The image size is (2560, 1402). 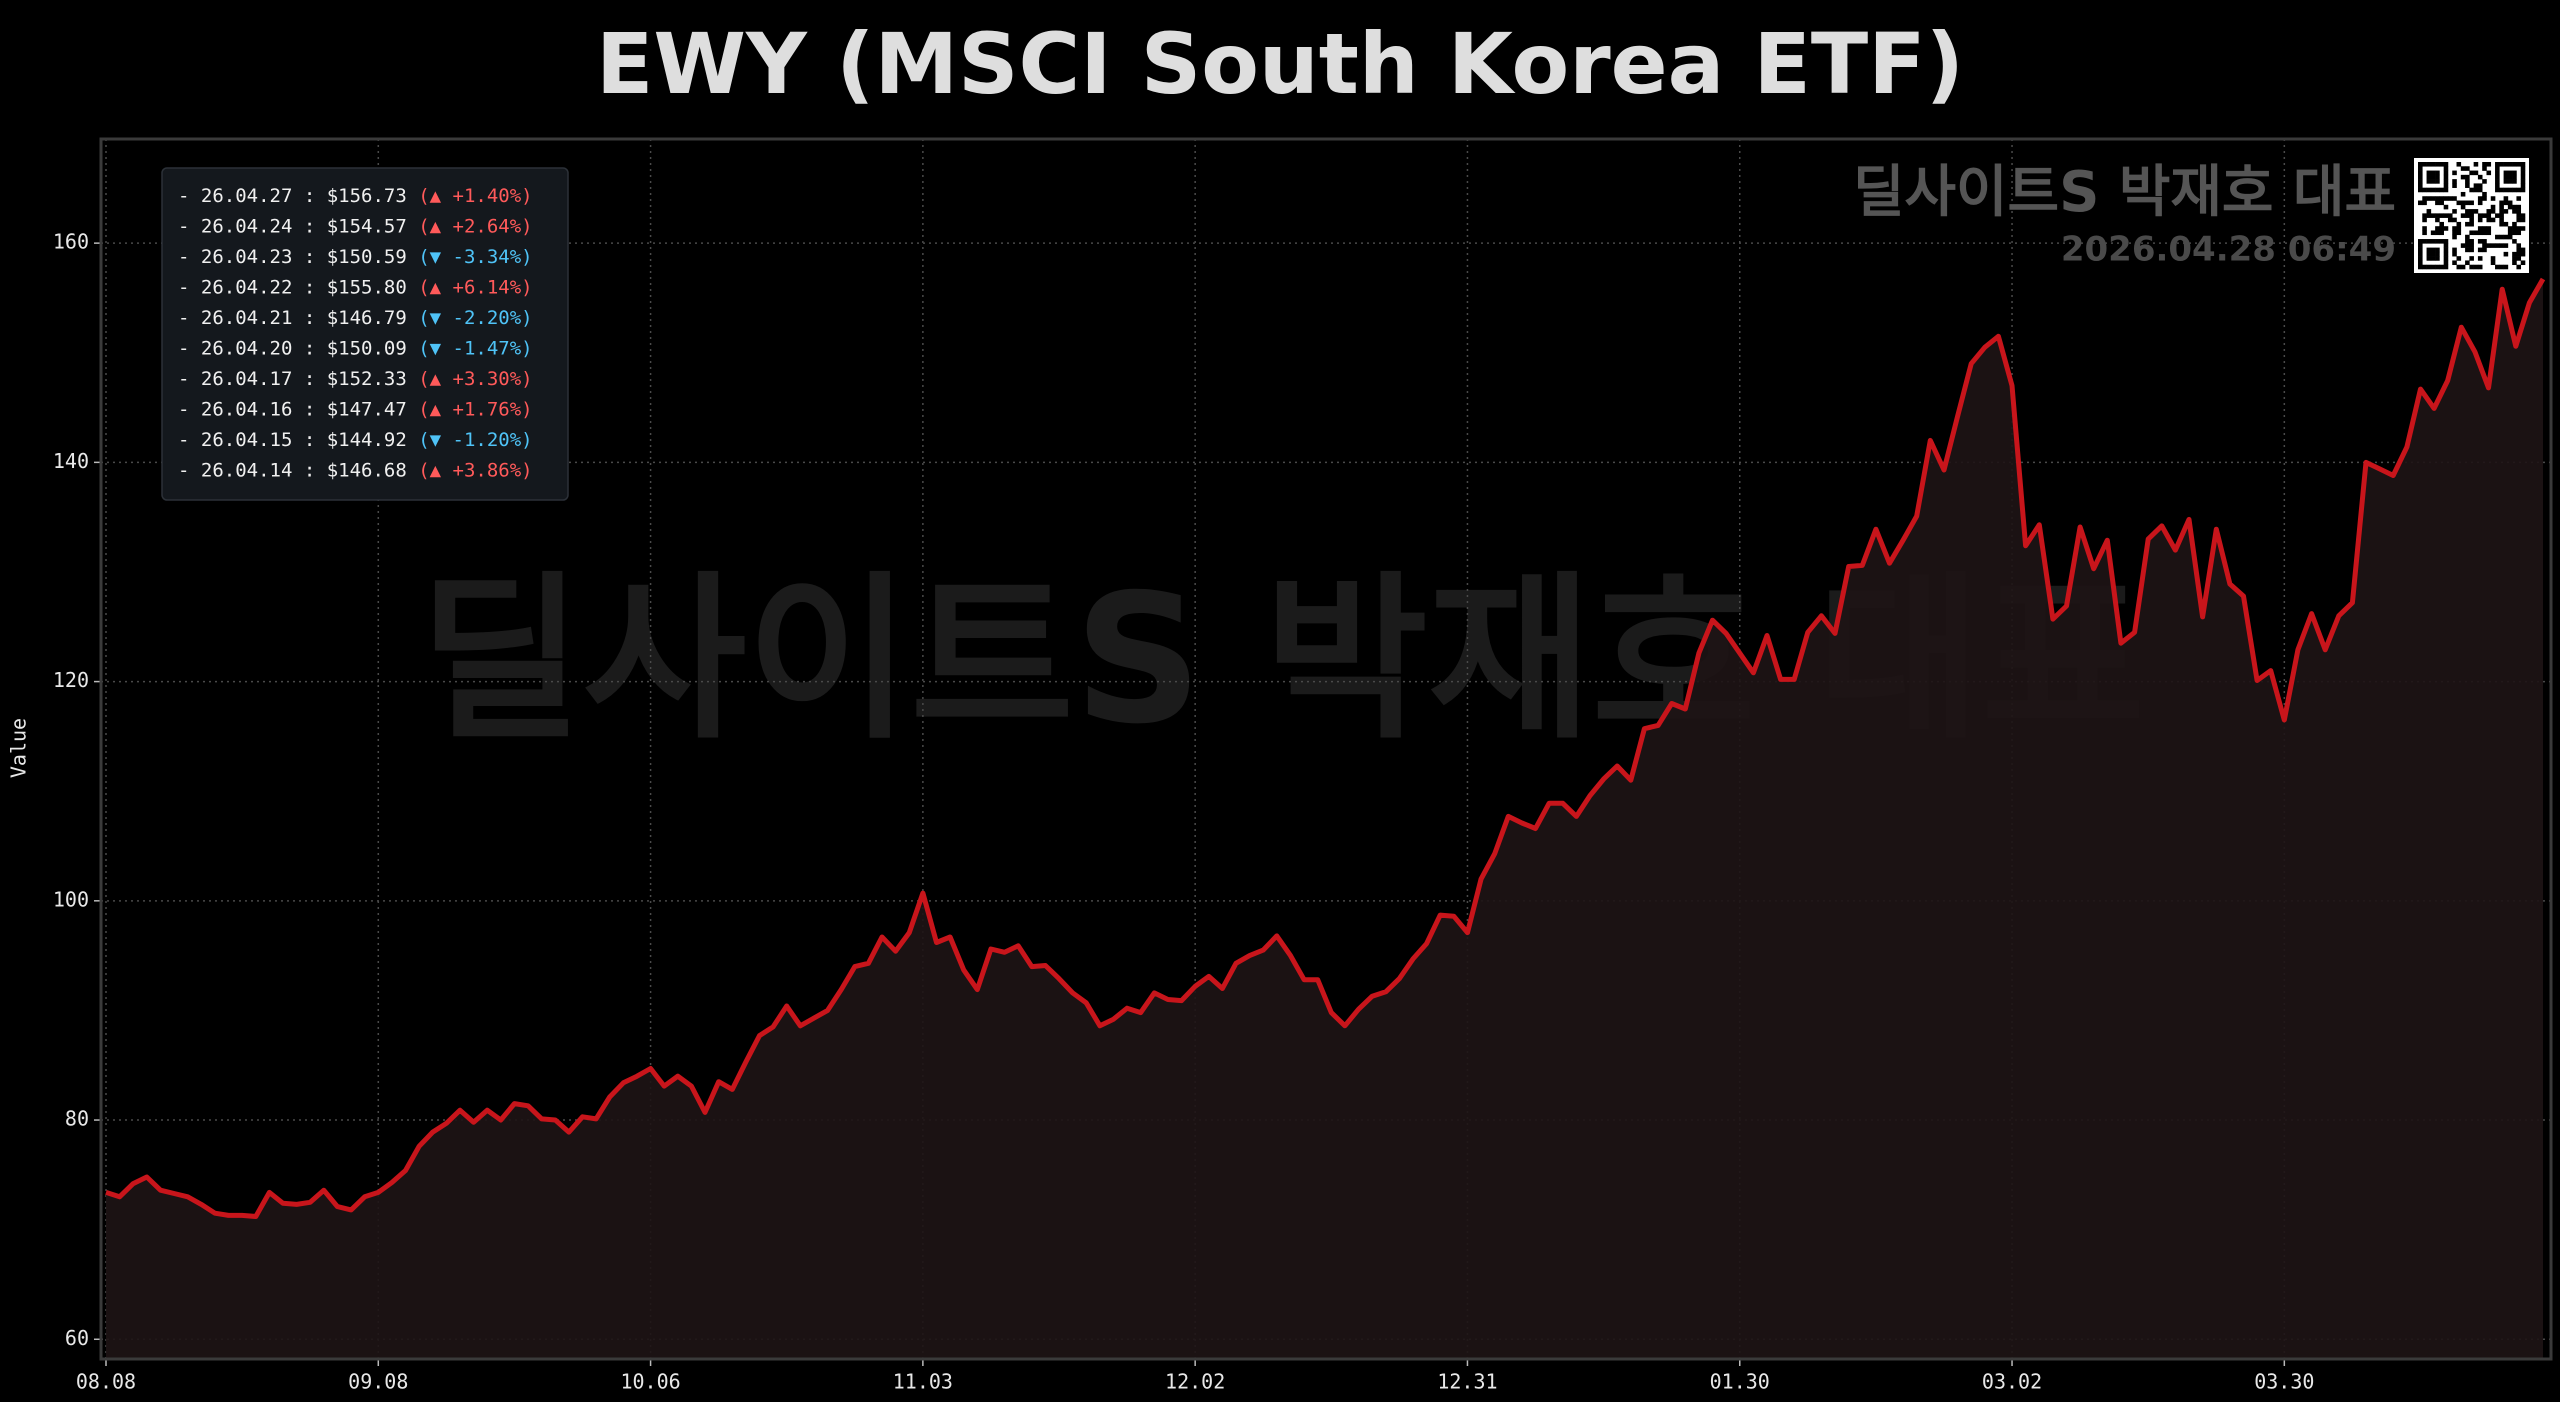 What do you see at coordinates (77, 1338) in the screenshot?
I see `y-tick-label: 60` at bounding box center [77, 1338].